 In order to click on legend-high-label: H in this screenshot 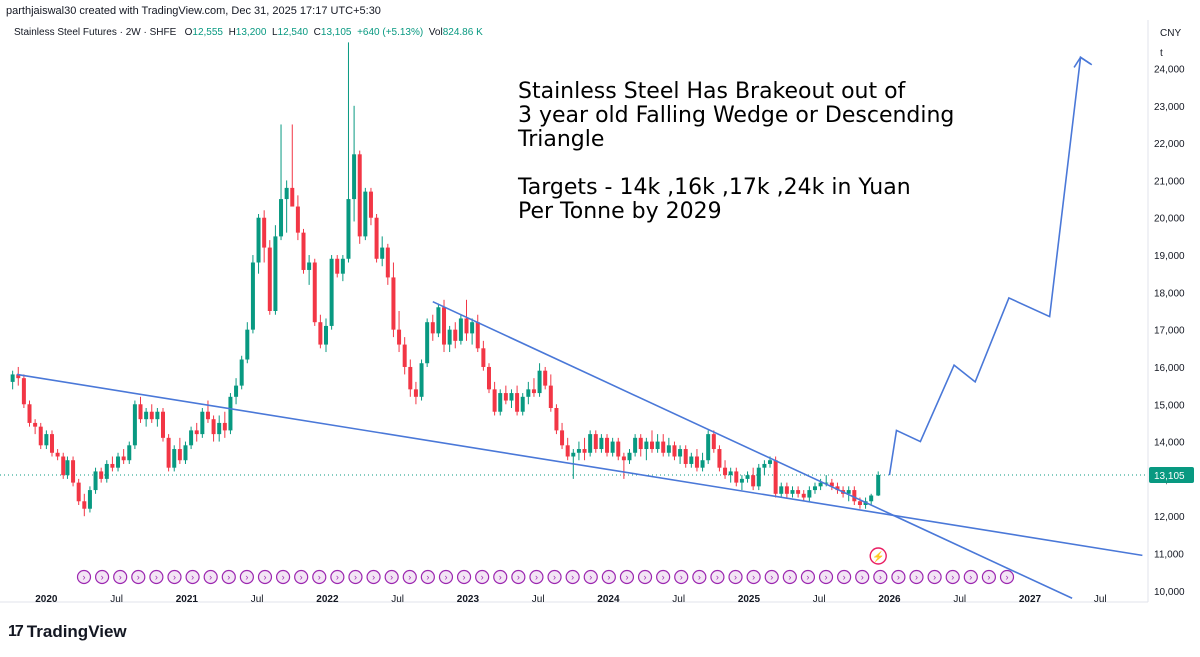, I will do `click(232, 32)`.